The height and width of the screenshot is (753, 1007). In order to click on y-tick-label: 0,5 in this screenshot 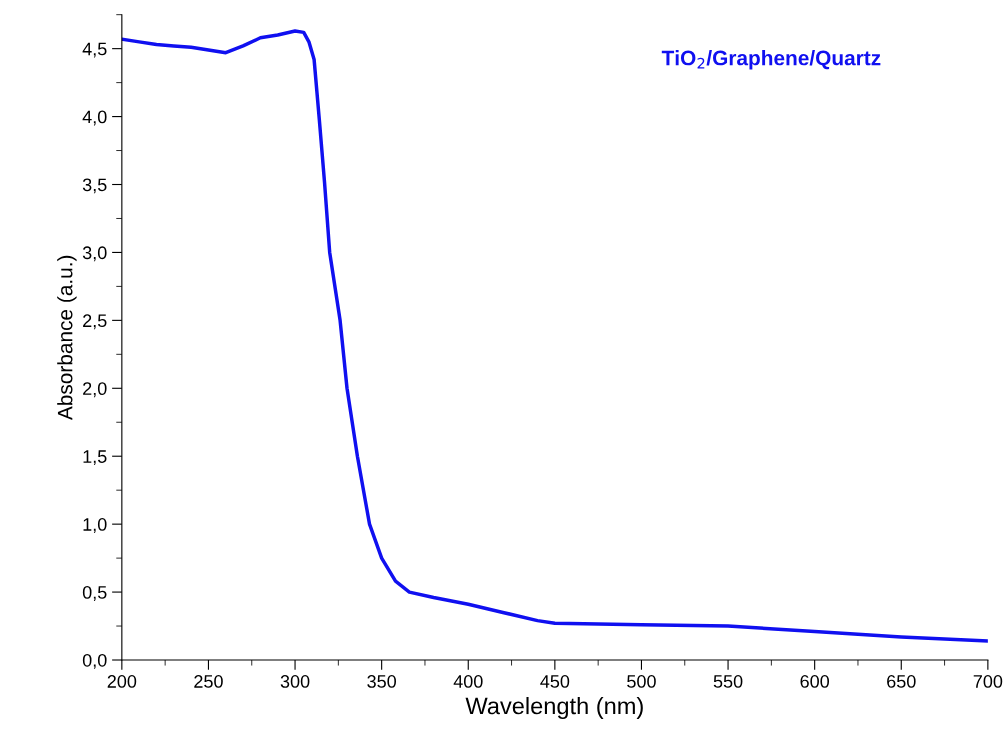, I will do `click(94, 593)`.